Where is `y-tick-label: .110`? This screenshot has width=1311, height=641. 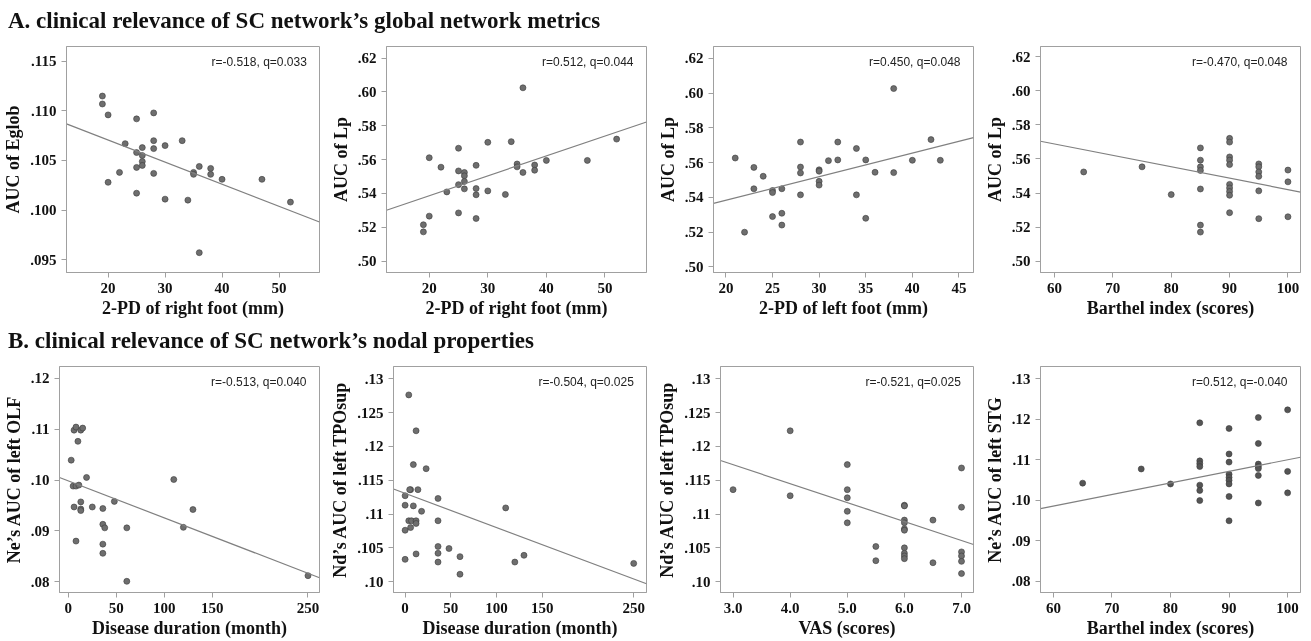 y-tick-label: .110 is located at coordinates (44, 110).